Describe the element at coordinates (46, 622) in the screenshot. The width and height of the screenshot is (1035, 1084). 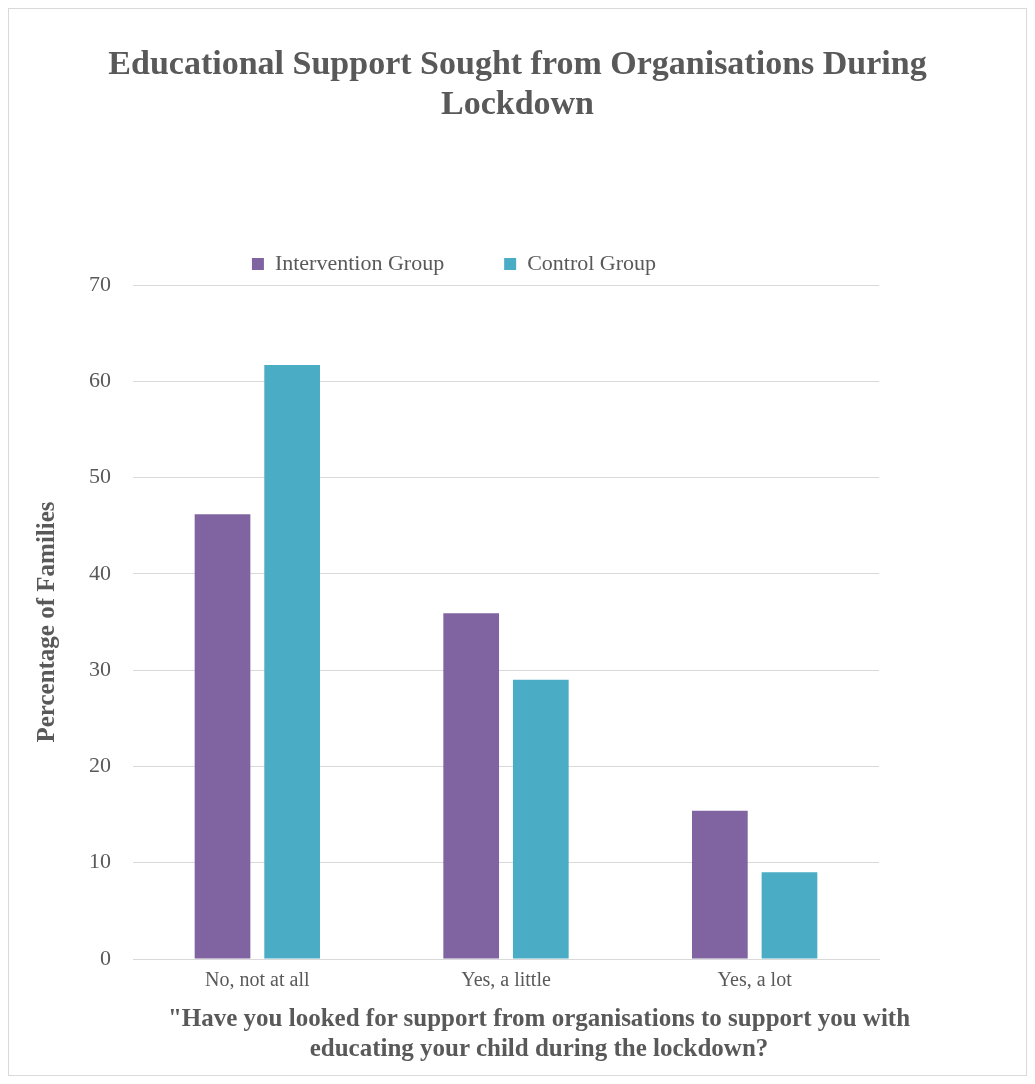
I see `y-axis-title: Percentage of Families` at that location.